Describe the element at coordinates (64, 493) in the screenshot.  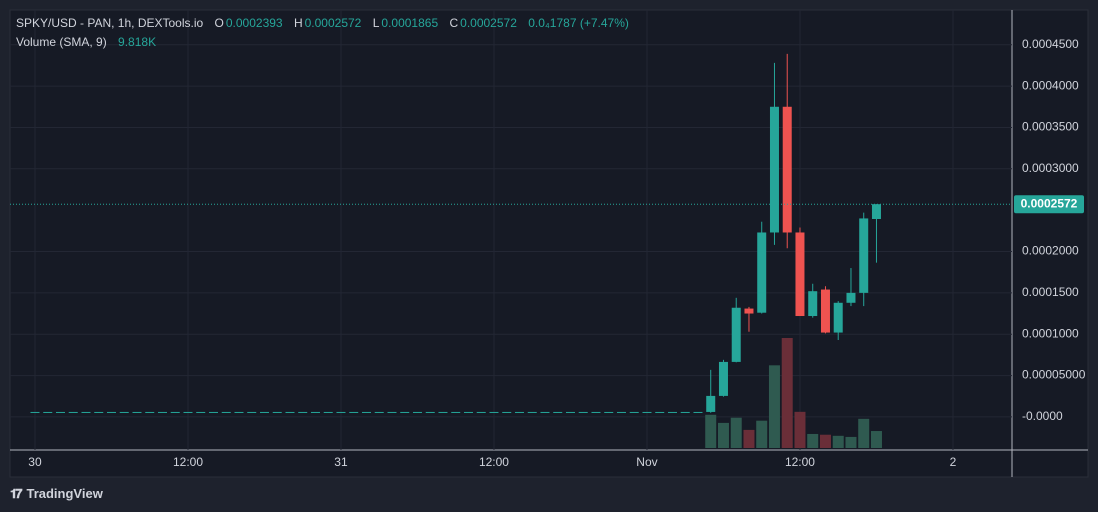
I see `watermark-text: TradingView` at that location.